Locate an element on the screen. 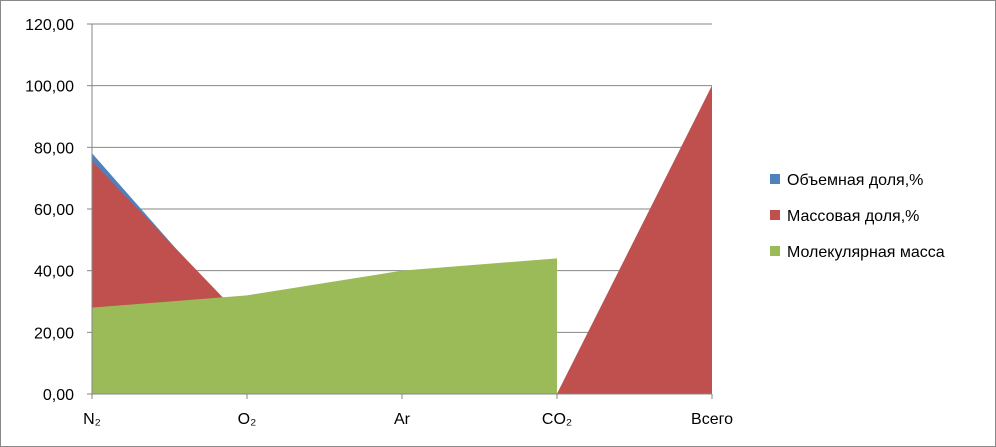 The height and width of the screenshot is (447, 996). y-tick-label: 20,00 is located at coordinates (54, 333).